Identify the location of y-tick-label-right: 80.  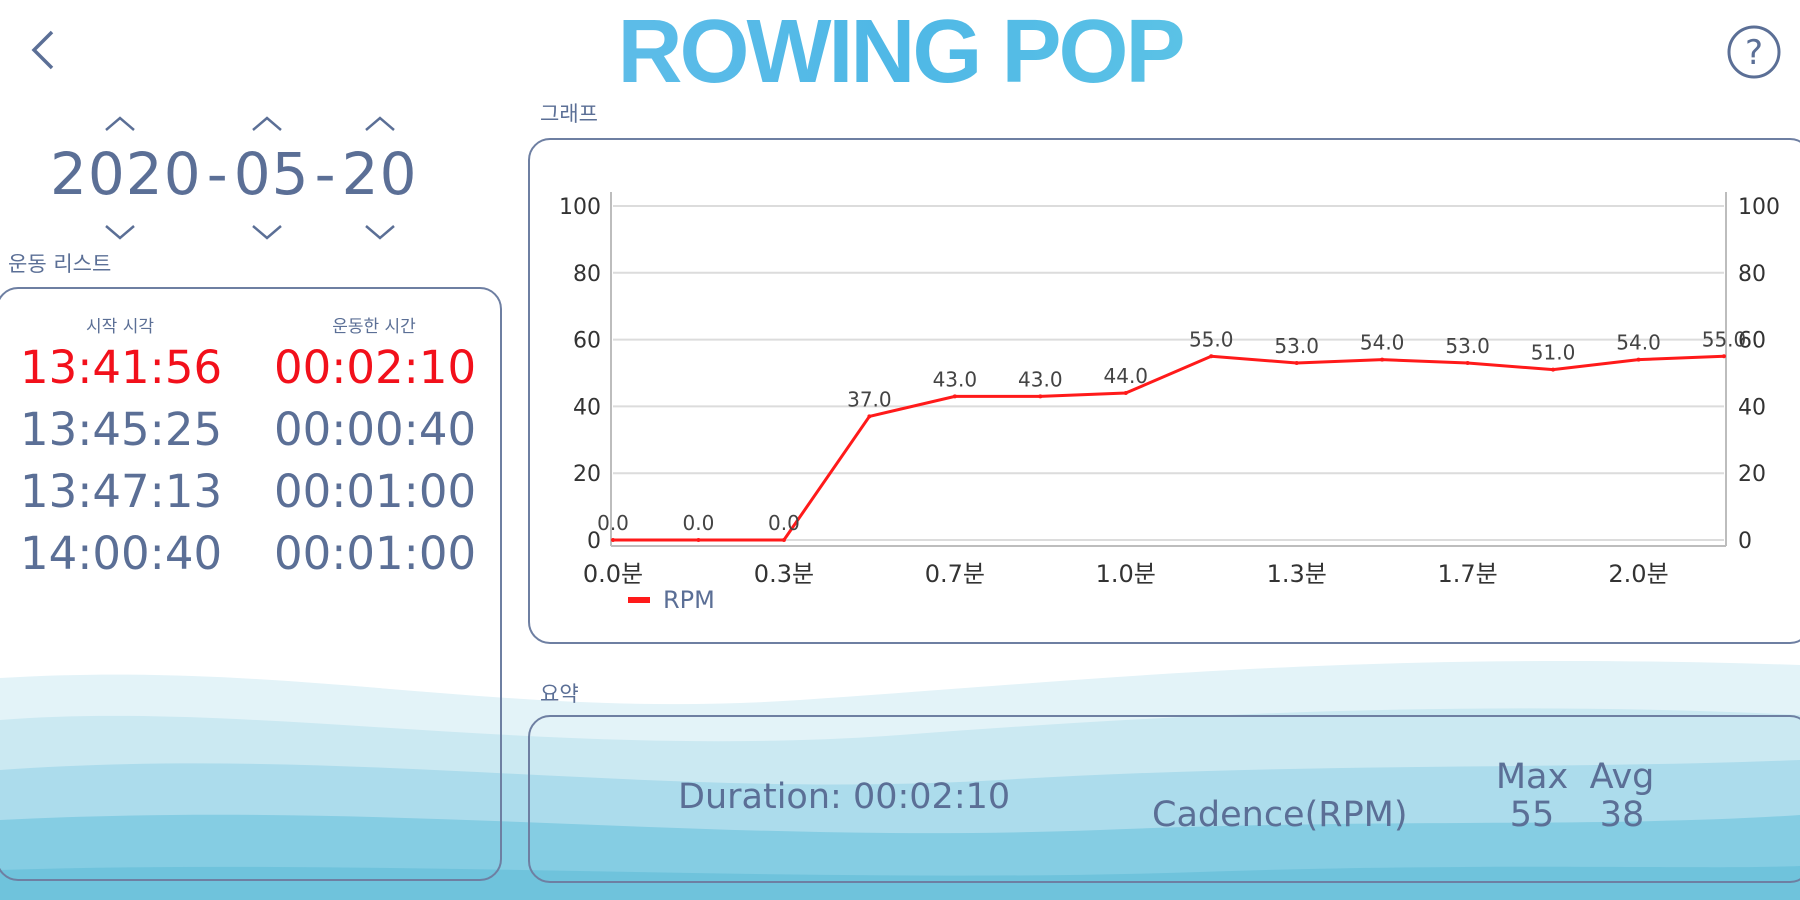
(1752, 274).